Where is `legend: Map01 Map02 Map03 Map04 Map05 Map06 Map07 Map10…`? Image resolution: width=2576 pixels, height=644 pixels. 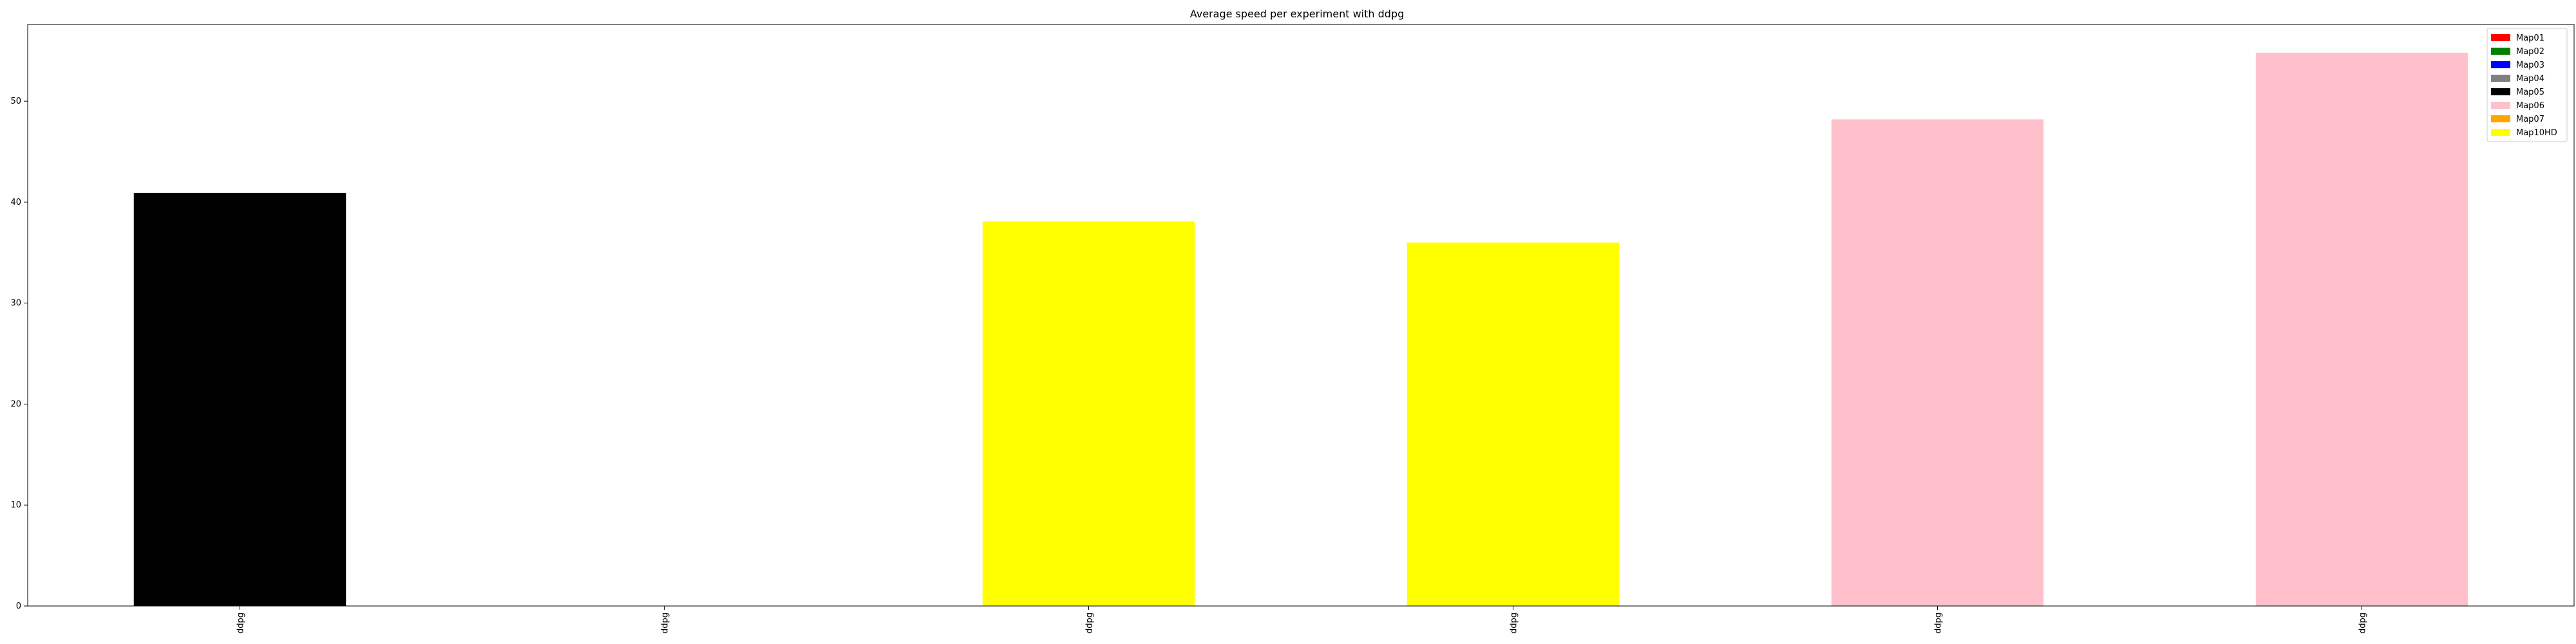 legend: Map01 Map02 Map03 Map04 Map05 Map06 Map07 Map10… is located at coordinates (2527, 85).